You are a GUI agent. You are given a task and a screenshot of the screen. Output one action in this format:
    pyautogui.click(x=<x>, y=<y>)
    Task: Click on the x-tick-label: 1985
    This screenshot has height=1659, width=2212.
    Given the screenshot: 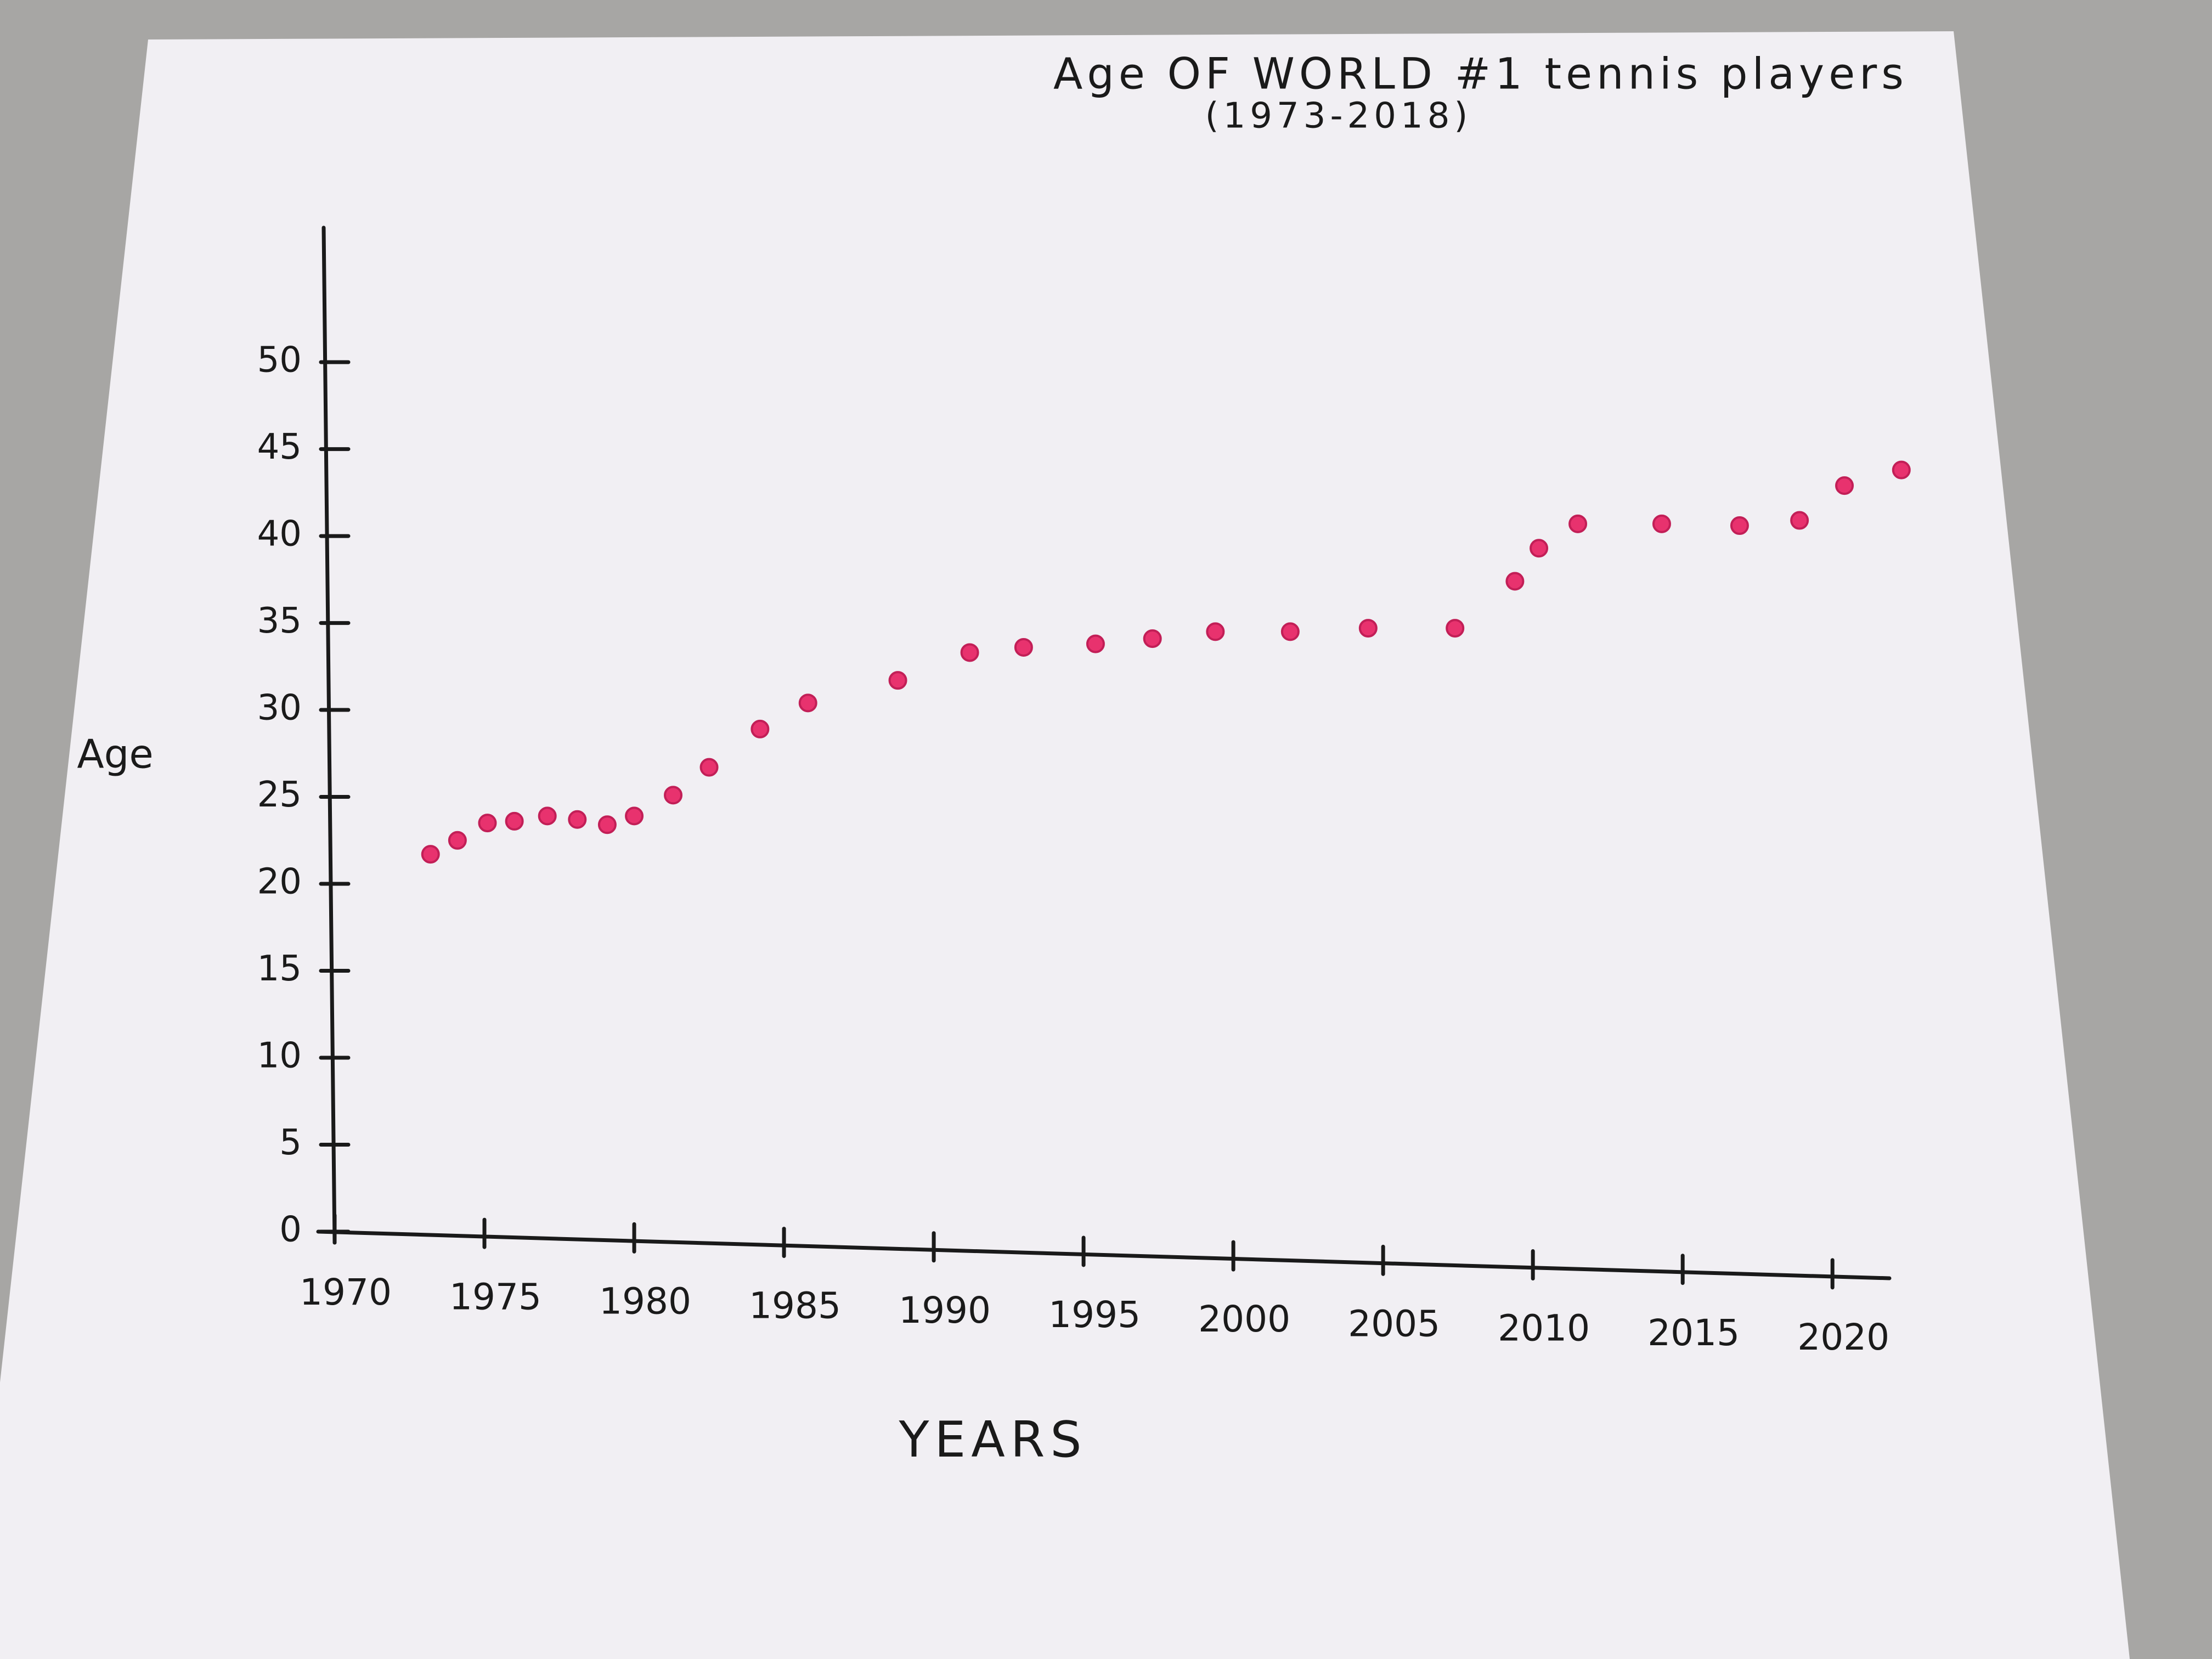 What is the action you would take?
    pyautogui.click(x=795, y=1306)
    